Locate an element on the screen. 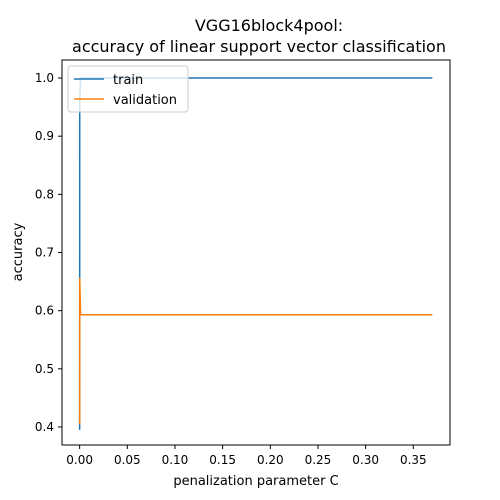 The image size is (500, 500). legend-label-0: train is located at coordinates (128, 80).